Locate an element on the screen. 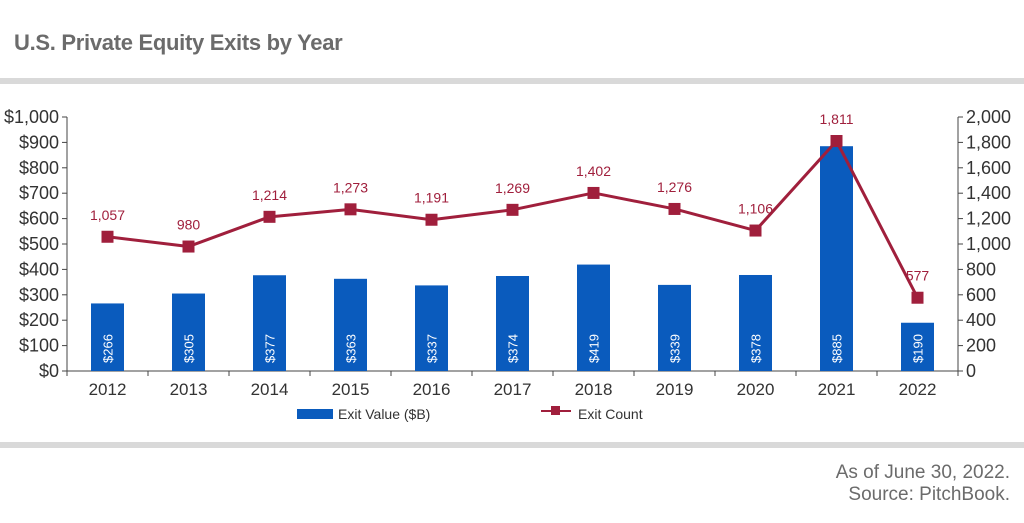 Image resolution: width=1024 pixels, height=523 pixels. y-right-tick-label: 0 is located at coordinates (971, 371).